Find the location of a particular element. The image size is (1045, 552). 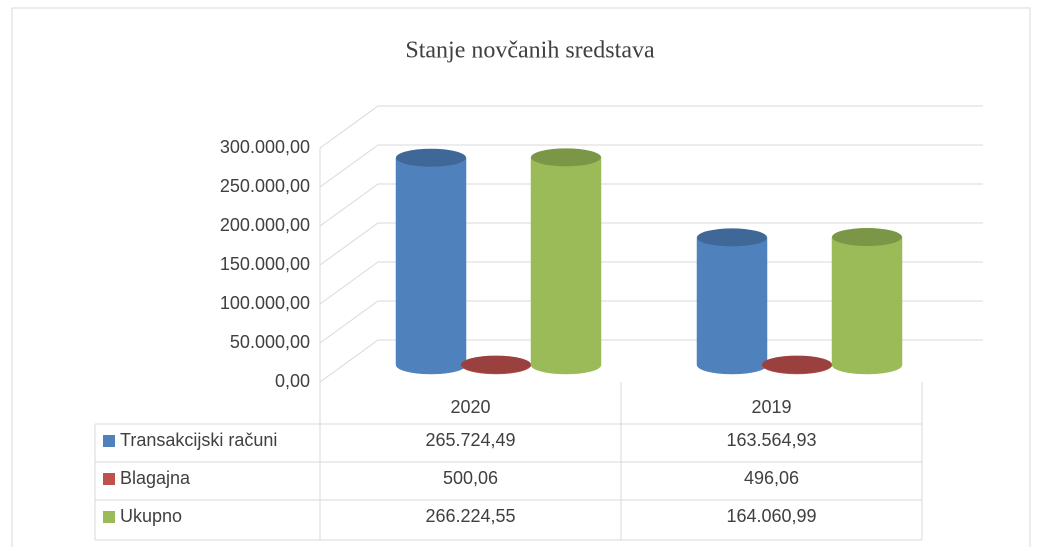

x-tick-label: 2019 is located at coordinates (771, 407).